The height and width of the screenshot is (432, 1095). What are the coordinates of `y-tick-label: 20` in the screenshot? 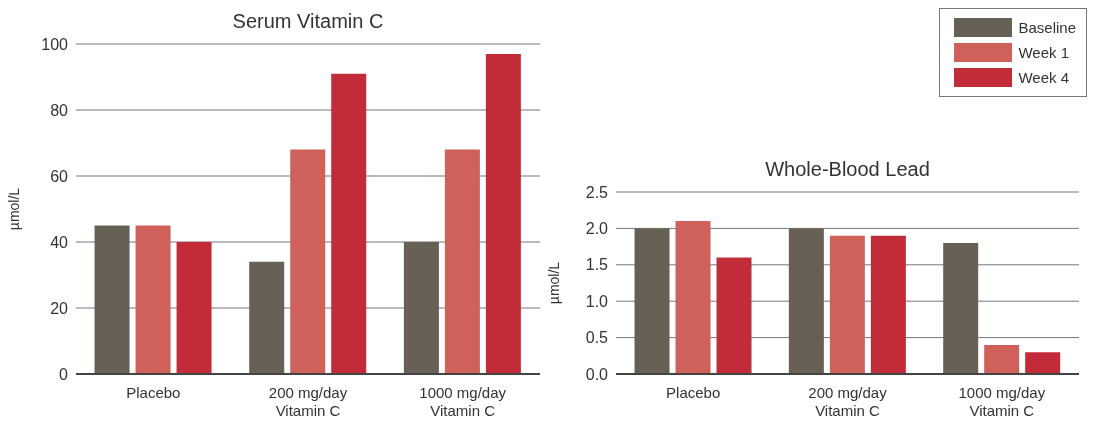 It's located at (59, 308).